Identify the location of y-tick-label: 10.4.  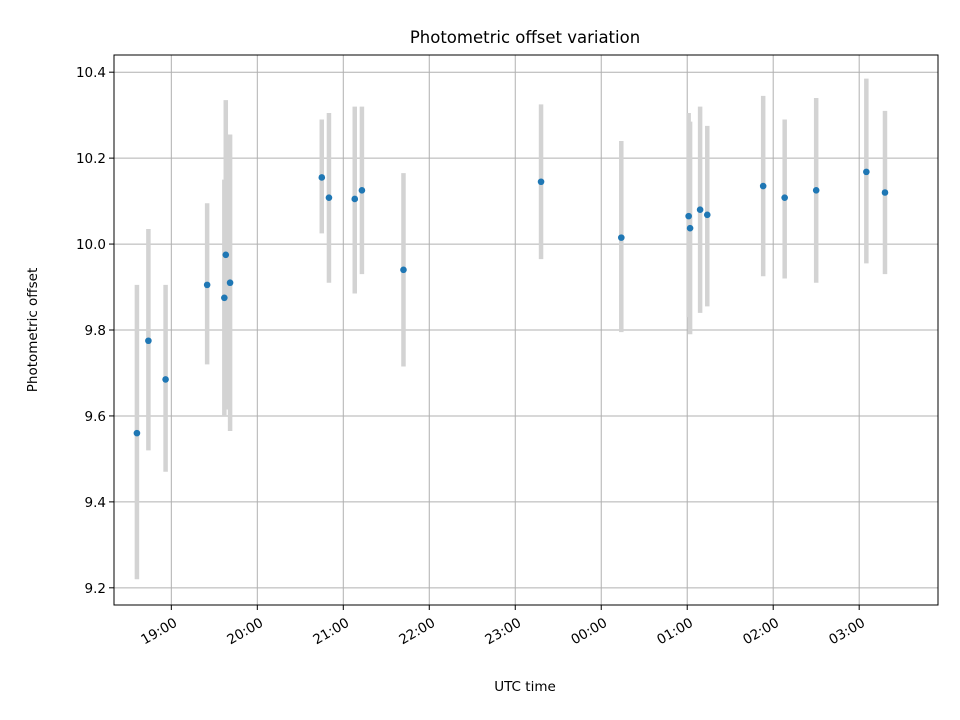
(91, 73).